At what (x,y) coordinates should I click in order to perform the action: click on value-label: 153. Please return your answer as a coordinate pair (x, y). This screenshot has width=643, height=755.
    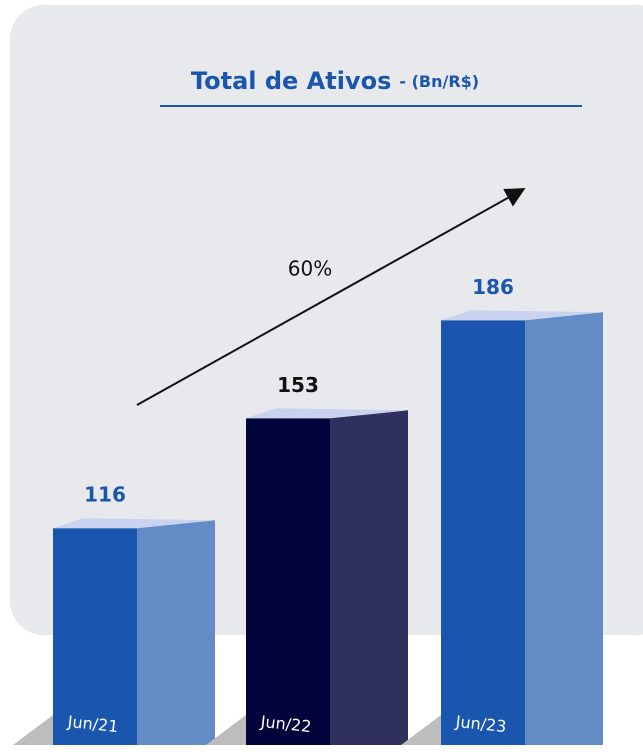
    Looking at the image, I should click on (298, 385).